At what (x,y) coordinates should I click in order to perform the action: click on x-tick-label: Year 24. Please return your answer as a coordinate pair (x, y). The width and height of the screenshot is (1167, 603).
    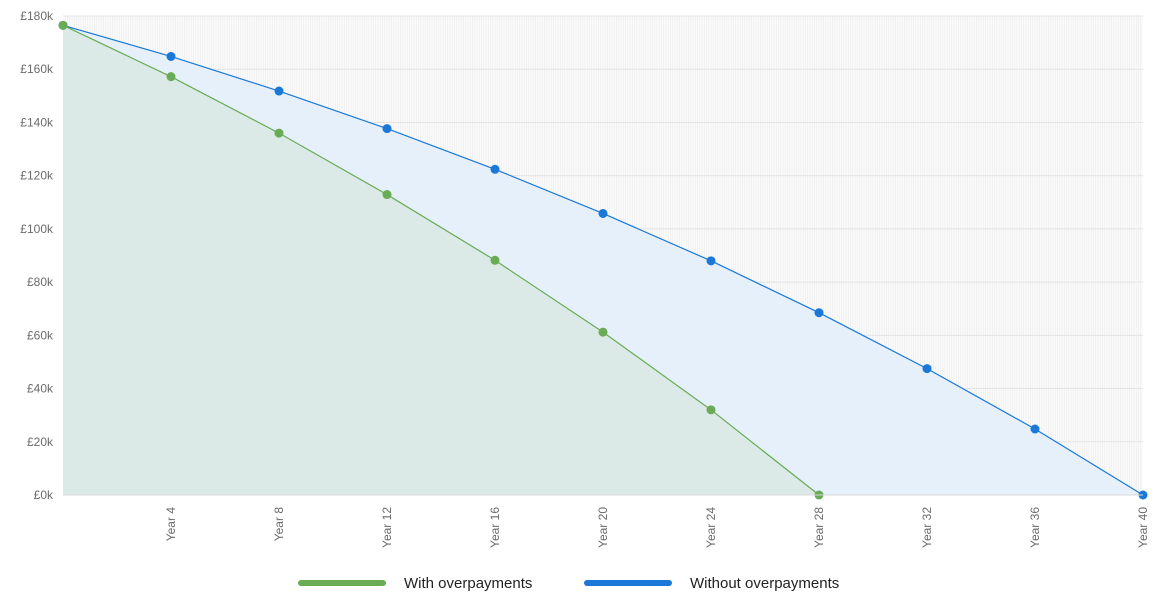
    Looking at the image, I should click on (711, 527).